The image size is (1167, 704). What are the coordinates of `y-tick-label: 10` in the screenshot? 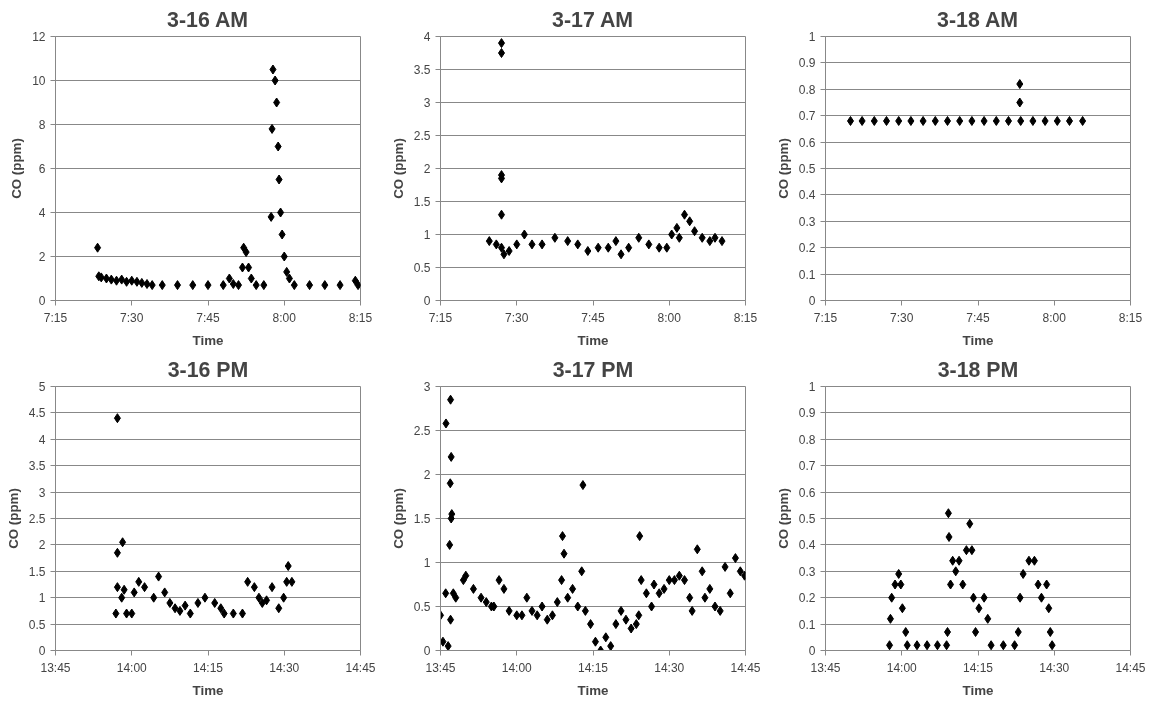 It's located at (39, 81).